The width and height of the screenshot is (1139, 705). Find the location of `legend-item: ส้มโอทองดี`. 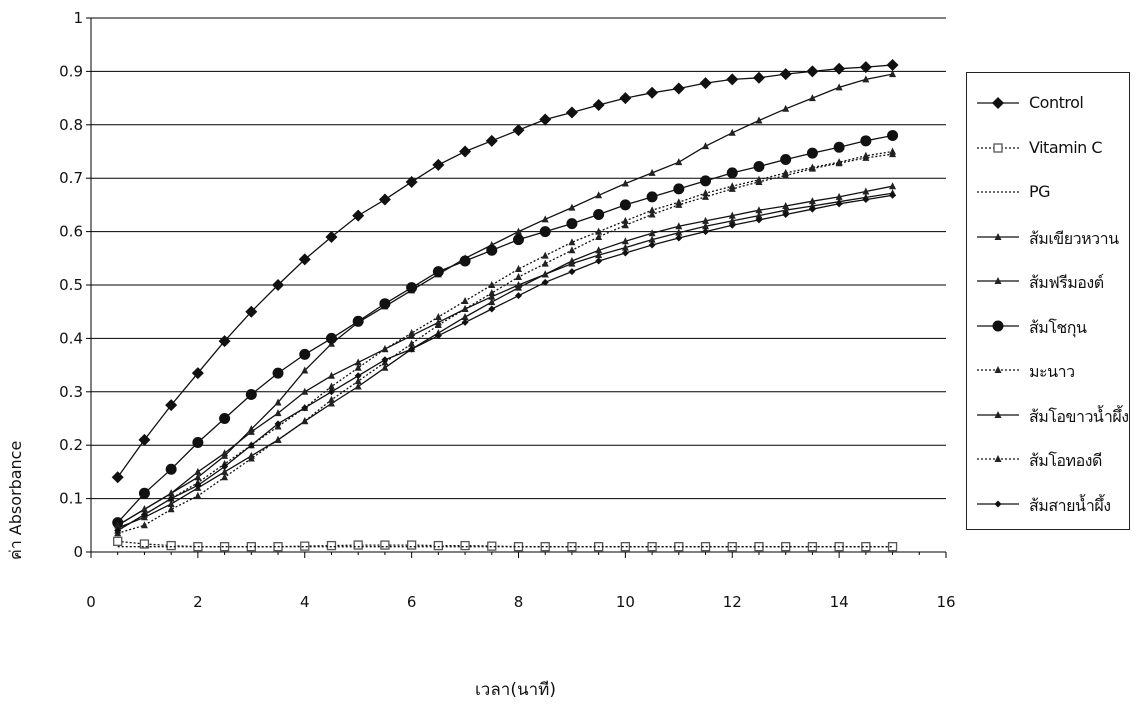

legend-item: ส้มโอทองดี is located at coordinates (1048, 463).